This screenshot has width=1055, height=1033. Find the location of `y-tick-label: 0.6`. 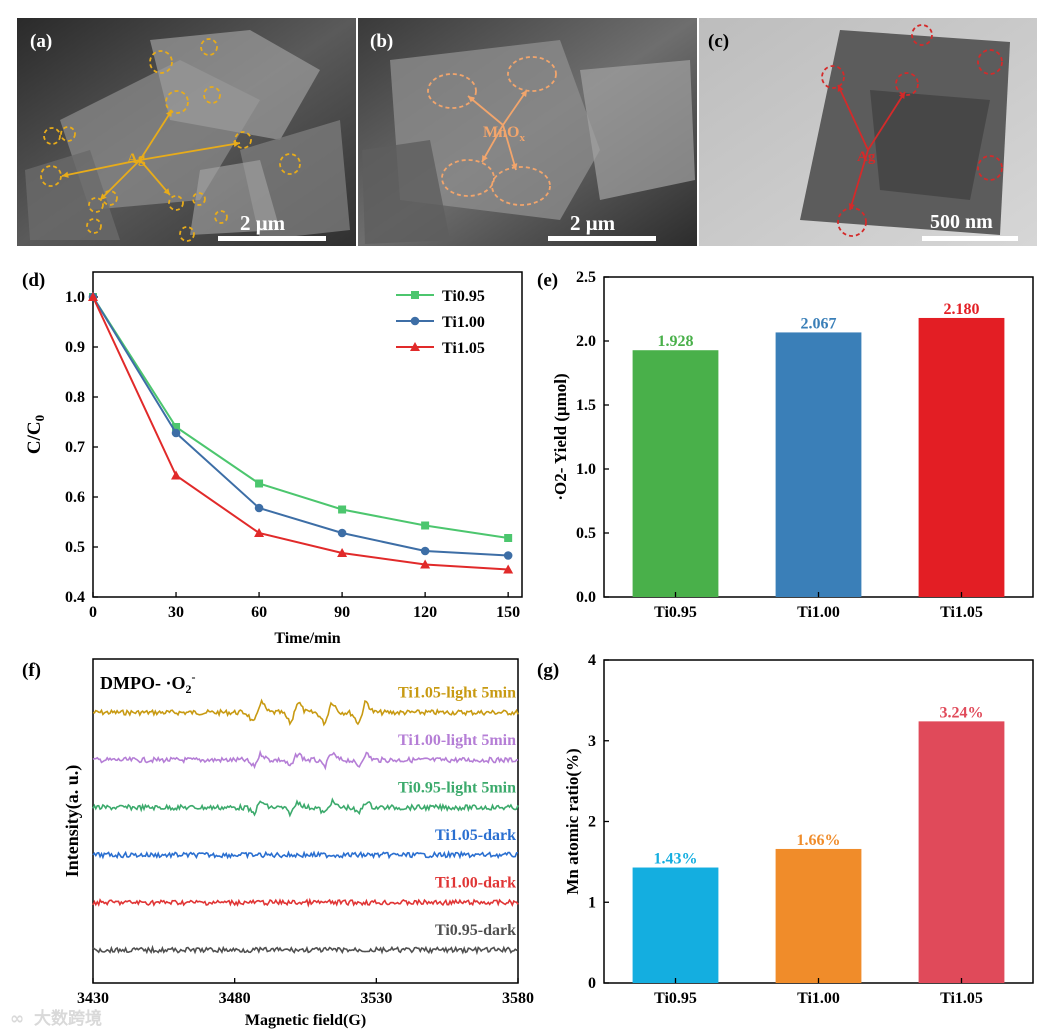

y-tick-label: 0.6 is located at coordinates (75, 497).